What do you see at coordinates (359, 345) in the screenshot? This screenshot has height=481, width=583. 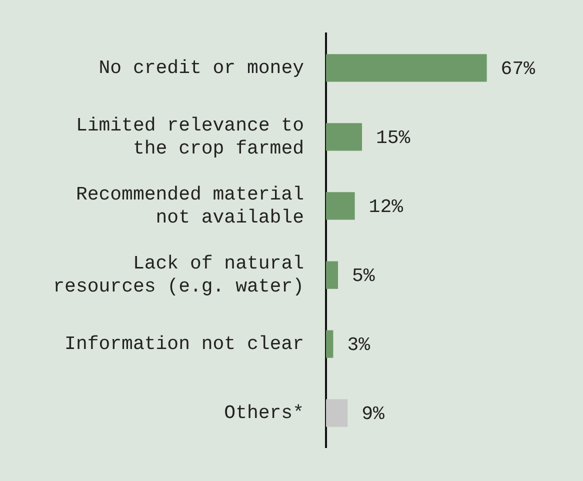 I see `data-label: 3%` at bounding box center [359, 345].